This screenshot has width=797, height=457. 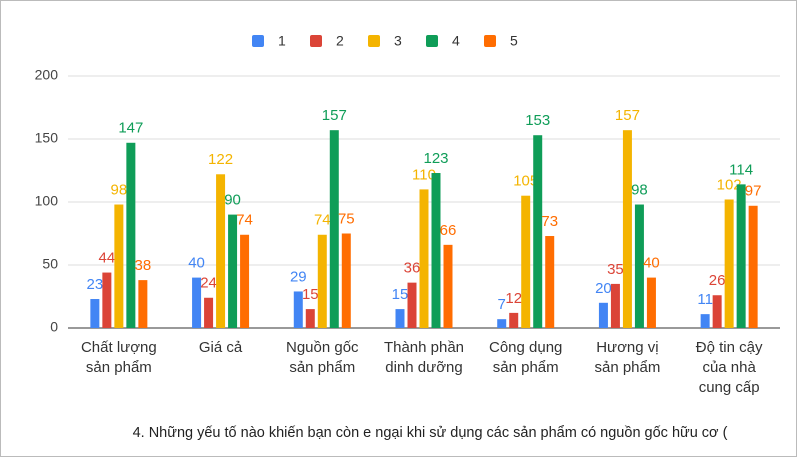 What do you see at coordinates (95, 284) in the screenshot?
I see `data-label: 23` at bounding box center [95, 284].